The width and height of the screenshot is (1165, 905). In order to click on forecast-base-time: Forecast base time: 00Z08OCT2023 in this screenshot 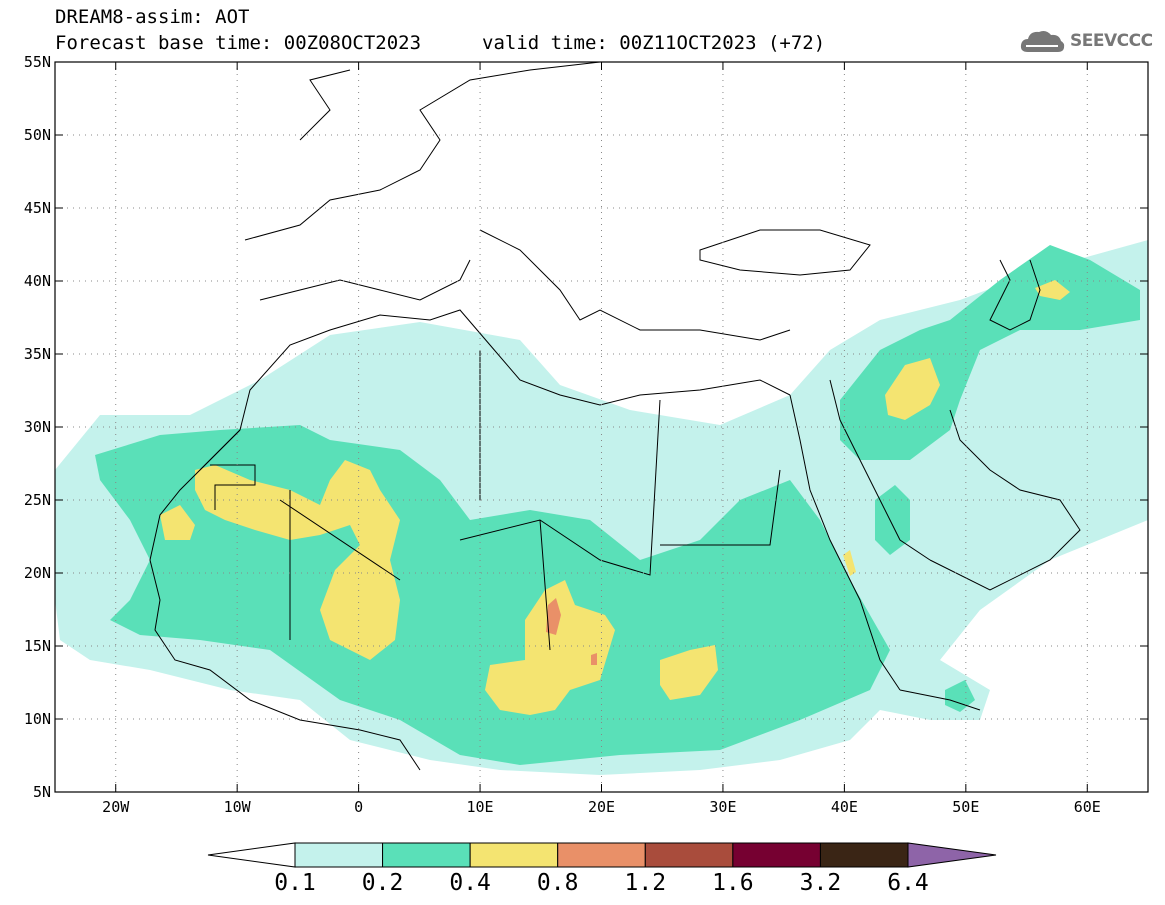, I will do `click(238, 43)`.